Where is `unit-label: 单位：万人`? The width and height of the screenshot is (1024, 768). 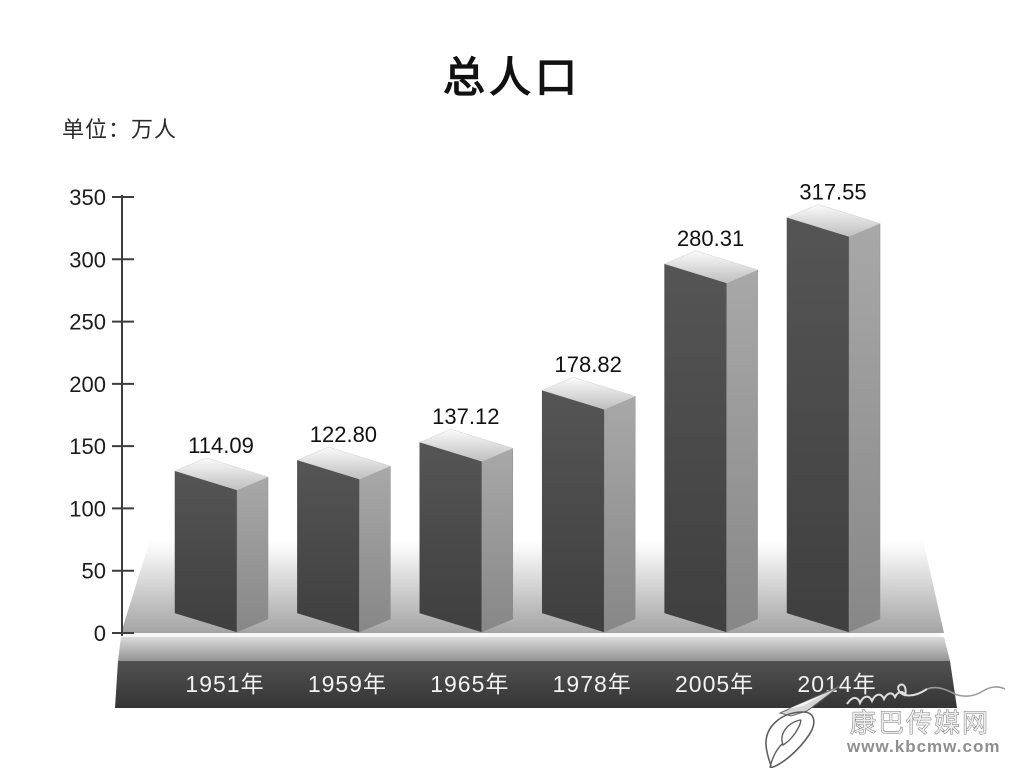
unit-label: 单位：万人 is located at coordinates (120, 129).